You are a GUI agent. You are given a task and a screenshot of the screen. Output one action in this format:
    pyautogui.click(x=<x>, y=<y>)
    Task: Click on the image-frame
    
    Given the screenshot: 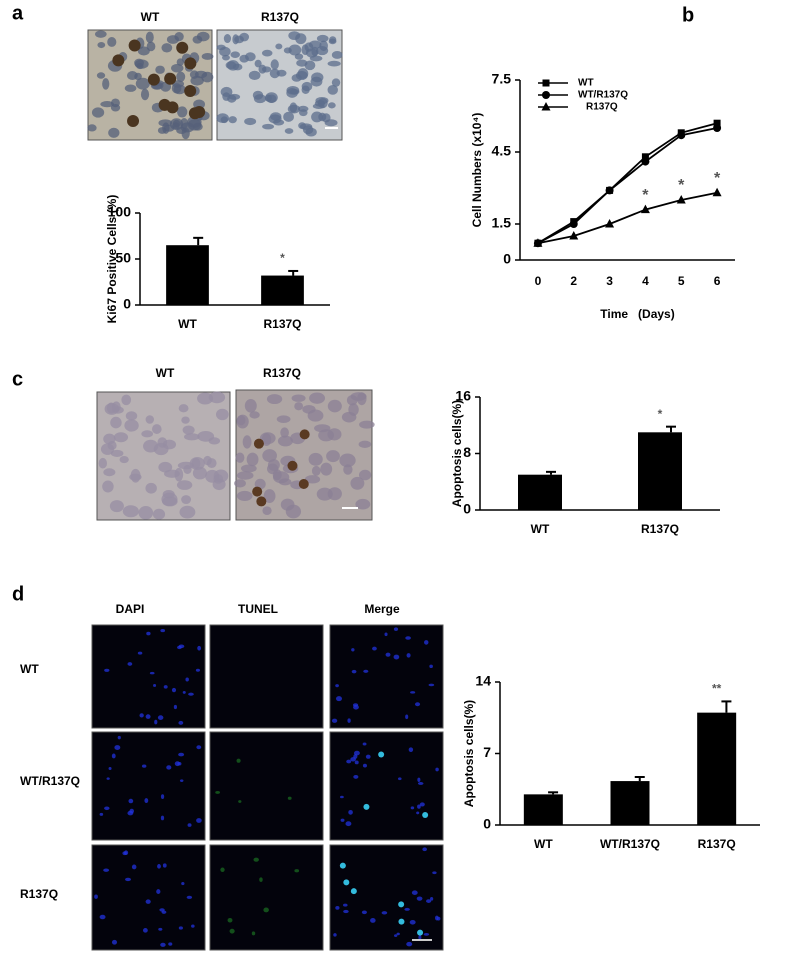 What is the action you would take?
    pyautogui.click(x=148, y=897)
    